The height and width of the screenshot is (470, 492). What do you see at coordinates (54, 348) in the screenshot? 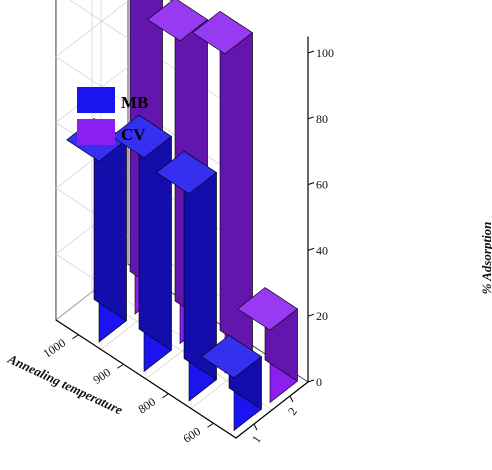
I see `y-tick-label: 1000` at bounding box center [54, 348].